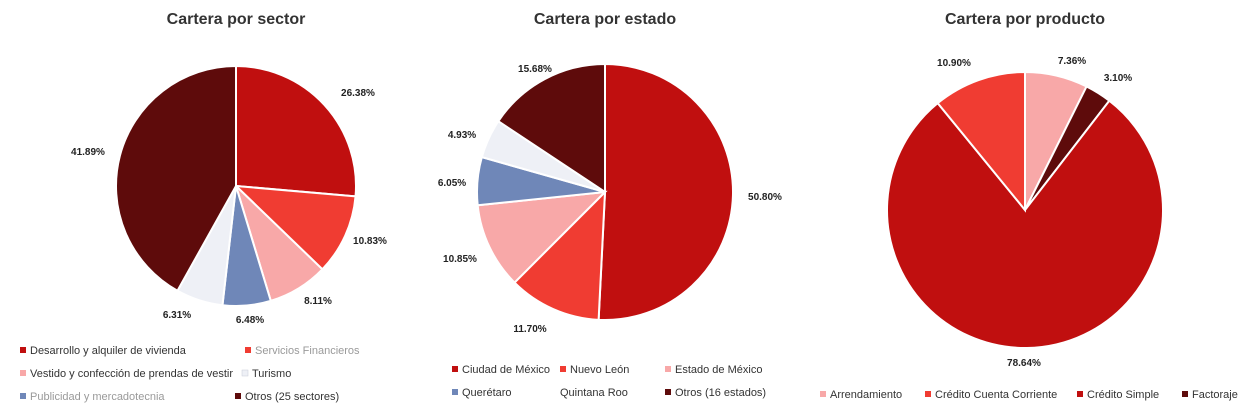 This screenshot has height=414, width=1241. I want to click on legend-entry: Ciudad de México, so click(501, 370).